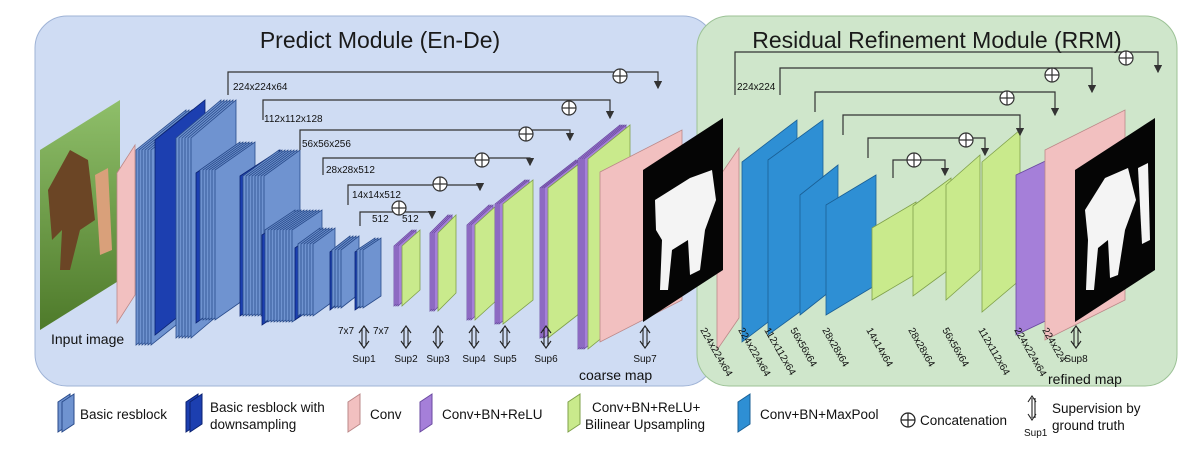  I want to click on rrm-skip-connections, so click(948, 114).